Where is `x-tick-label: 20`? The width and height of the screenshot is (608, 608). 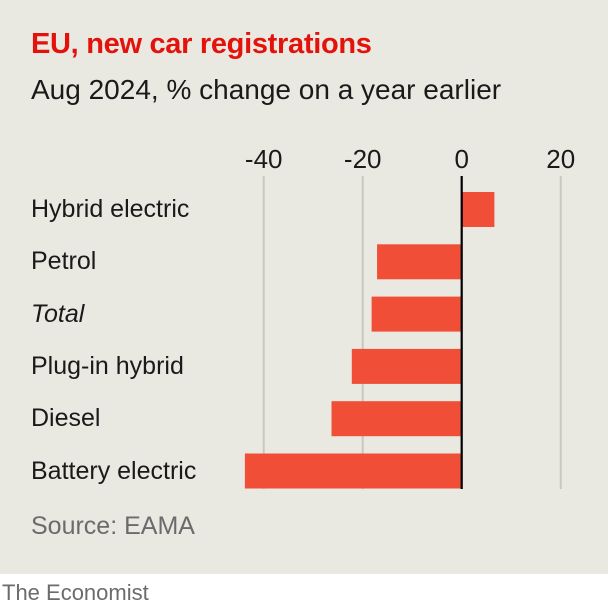
x-tick-label: 20 is located at coordinates (560, 159).